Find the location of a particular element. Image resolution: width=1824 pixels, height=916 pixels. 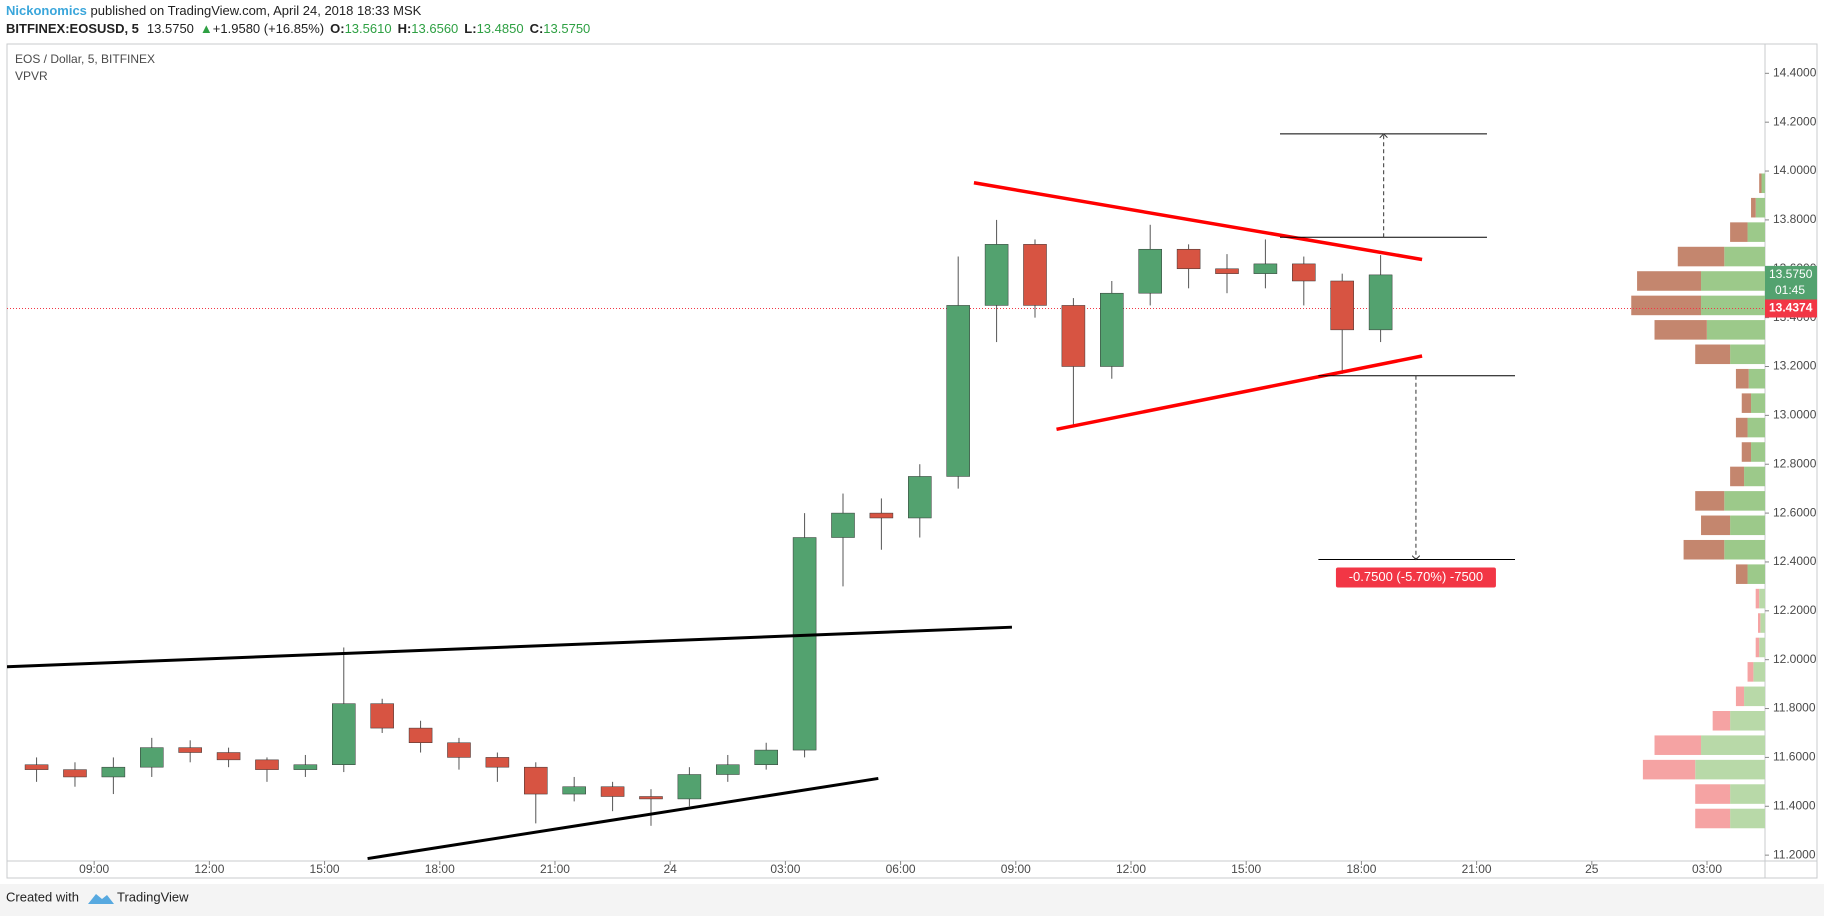

y-tick-label: 11.6000 is located at coordinates (1794, 757).